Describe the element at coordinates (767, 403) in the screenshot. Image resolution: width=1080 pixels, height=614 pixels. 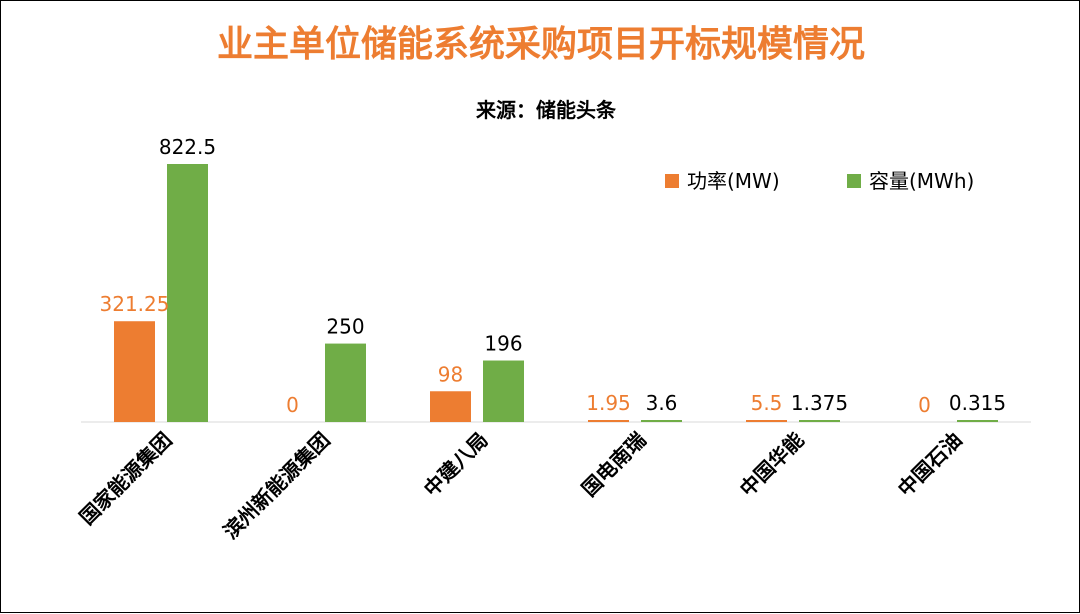
I see `data-label-power-4: 5.5` at that location.